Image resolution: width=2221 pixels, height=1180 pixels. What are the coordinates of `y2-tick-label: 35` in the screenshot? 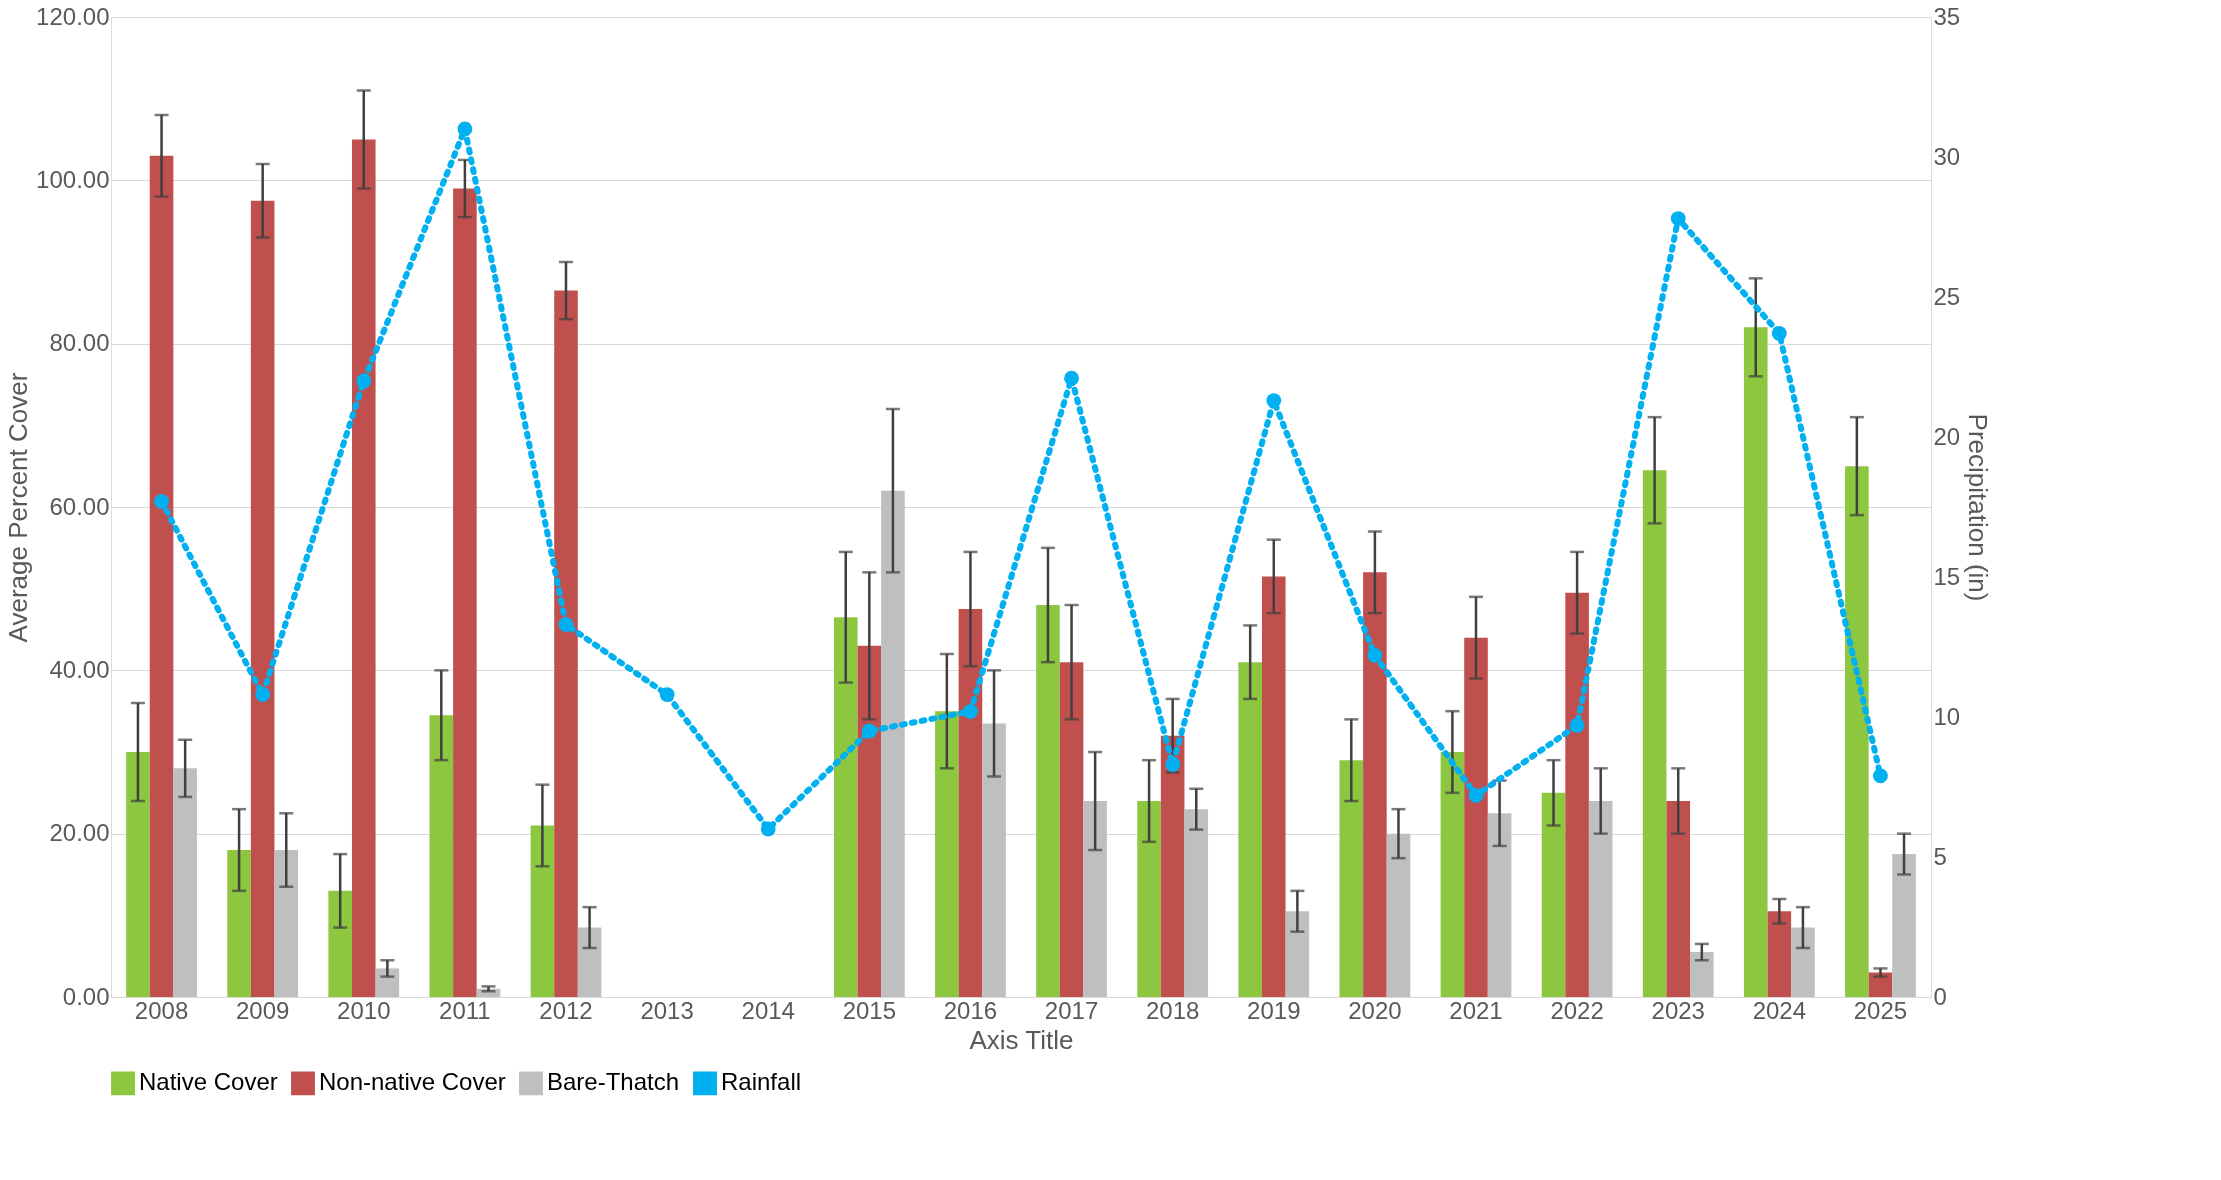 It's located at (1947, 16).